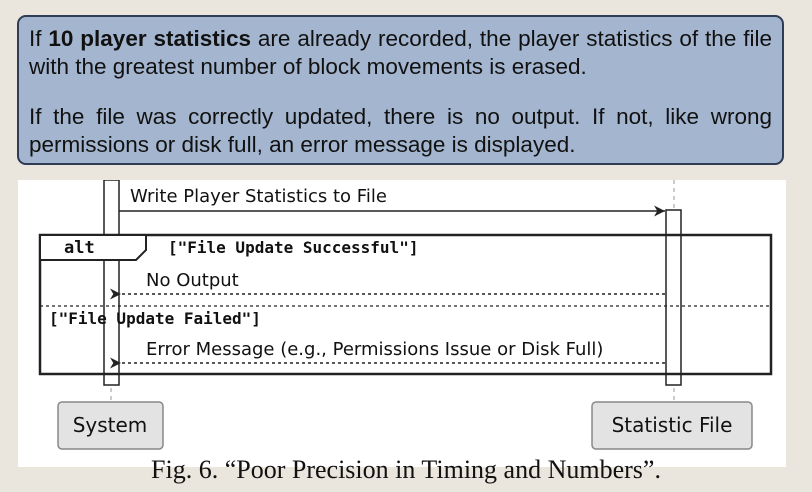 The height and width of the screenshot is (492, 812). I want to click on participant-system-box, so click(110, 425).